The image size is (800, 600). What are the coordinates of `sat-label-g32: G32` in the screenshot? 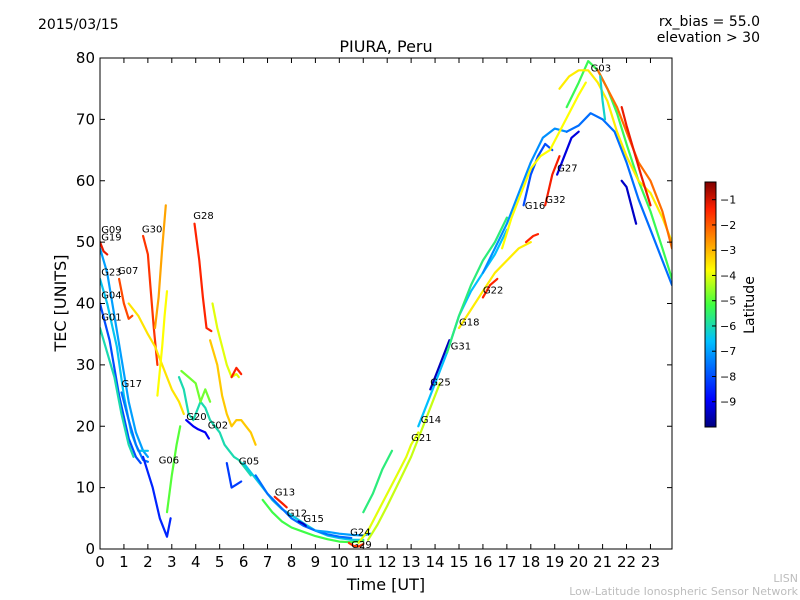 It's located at (555, 200).